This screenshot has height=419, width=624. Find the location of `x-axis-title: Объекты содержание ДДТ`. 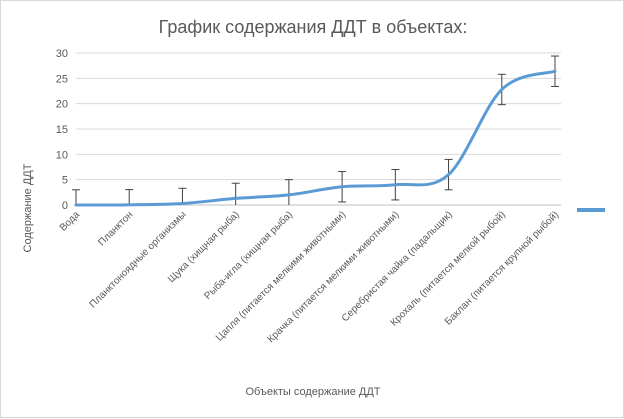

x-axis-title: Объекты содержание ДДТ is located at coordinates (313, 392).